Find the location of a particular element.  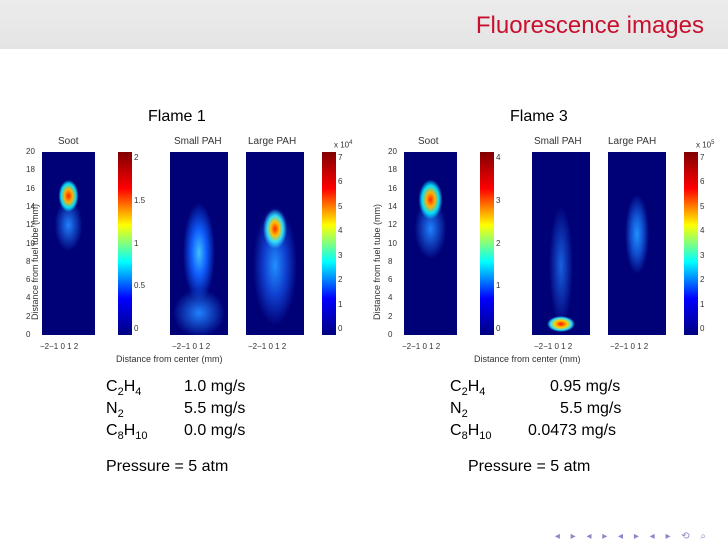

flame1-pressure: Pressure = 5 atm is located at coordinates (167, 466).